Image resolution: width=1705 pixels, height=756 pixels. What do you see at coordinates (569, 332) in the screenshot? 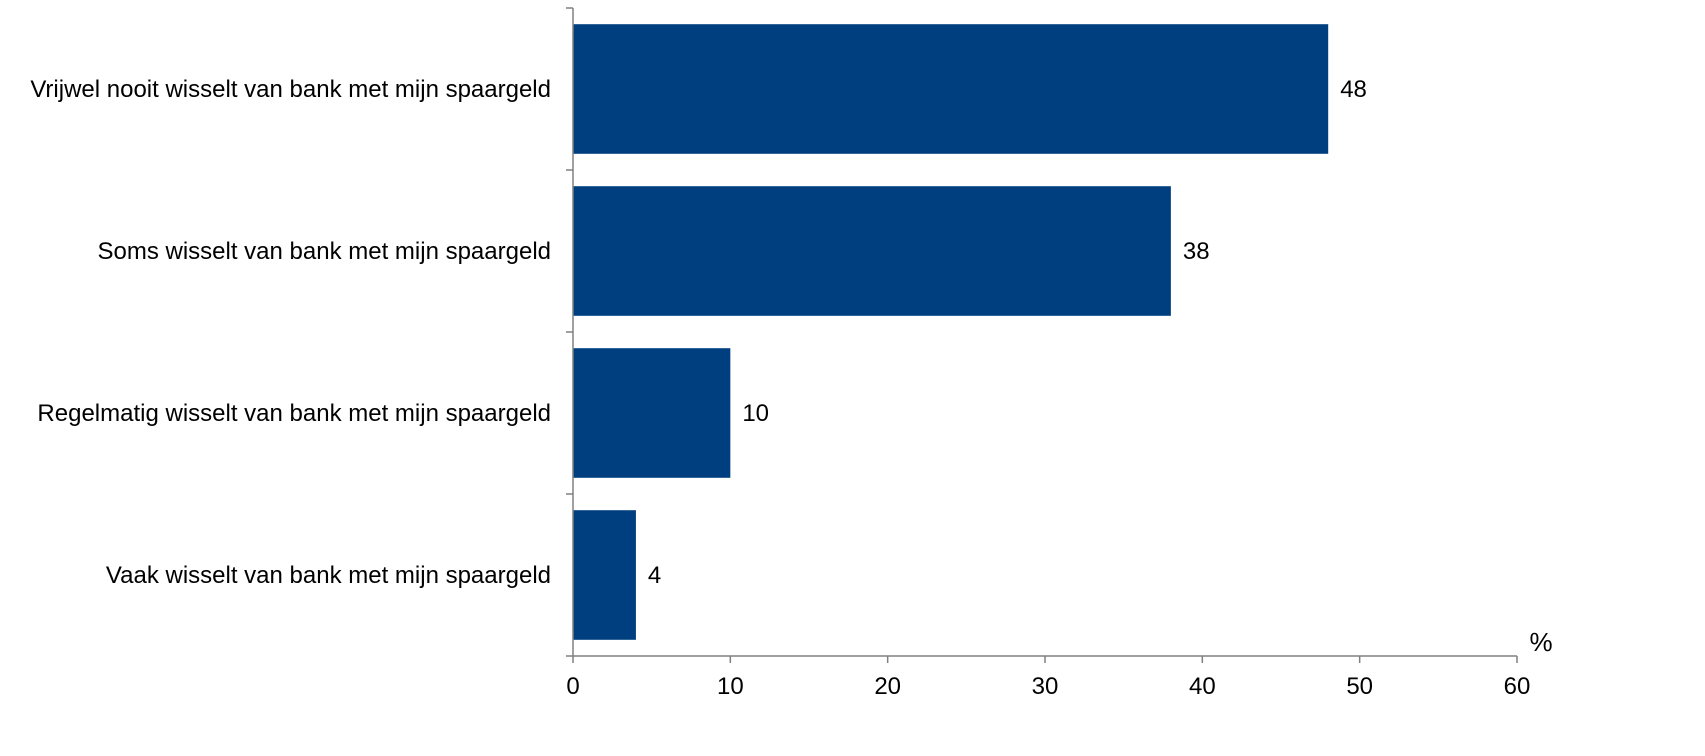
I see `y-axis-ticks-group` at bounding box center [569, 332].